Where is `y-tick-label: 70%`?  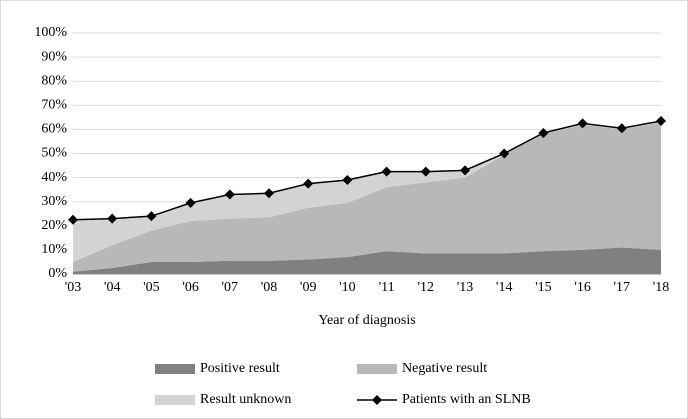
y-tick-label: 70% is located at coordinates (54, 105).